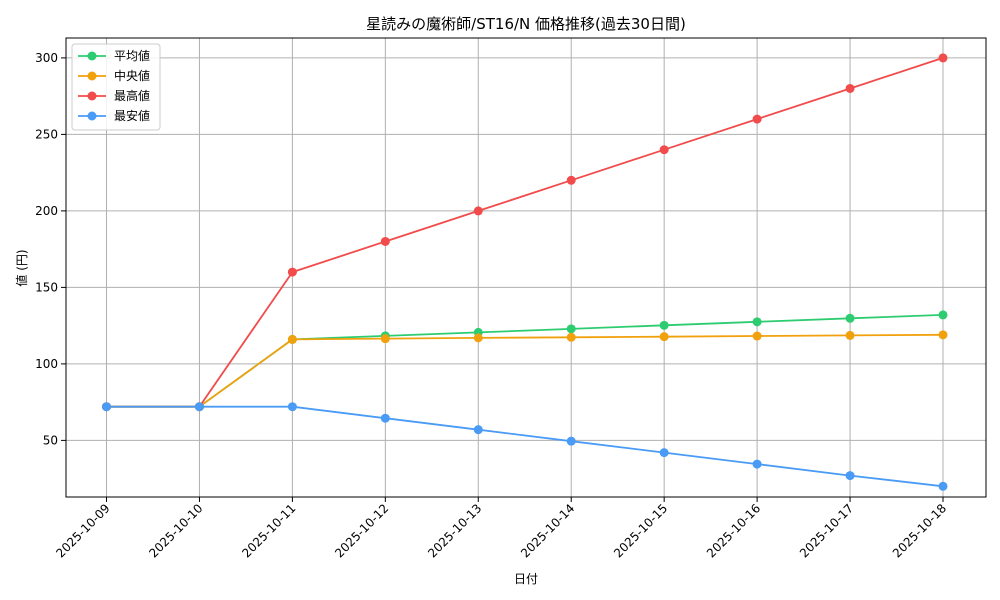  I want to click on legend-item: 平均値, so click(114, 55).